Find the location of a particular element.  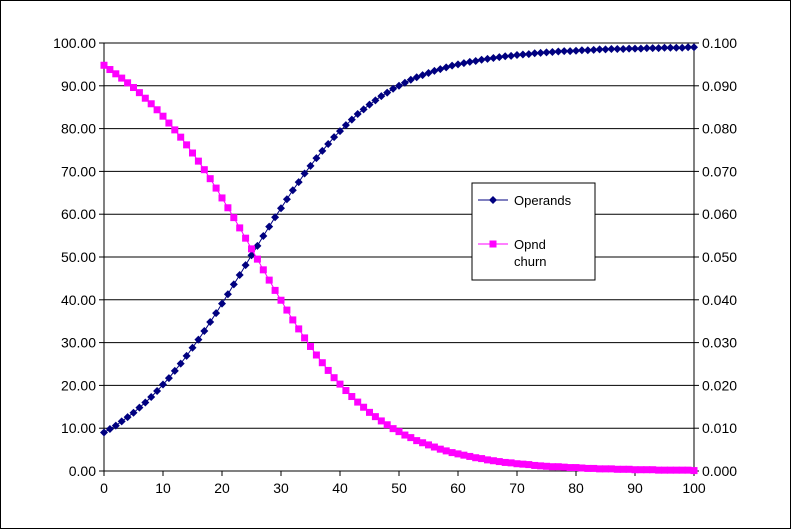

y-left-tick-label: 50.00 is located at coordinates (78, 257).